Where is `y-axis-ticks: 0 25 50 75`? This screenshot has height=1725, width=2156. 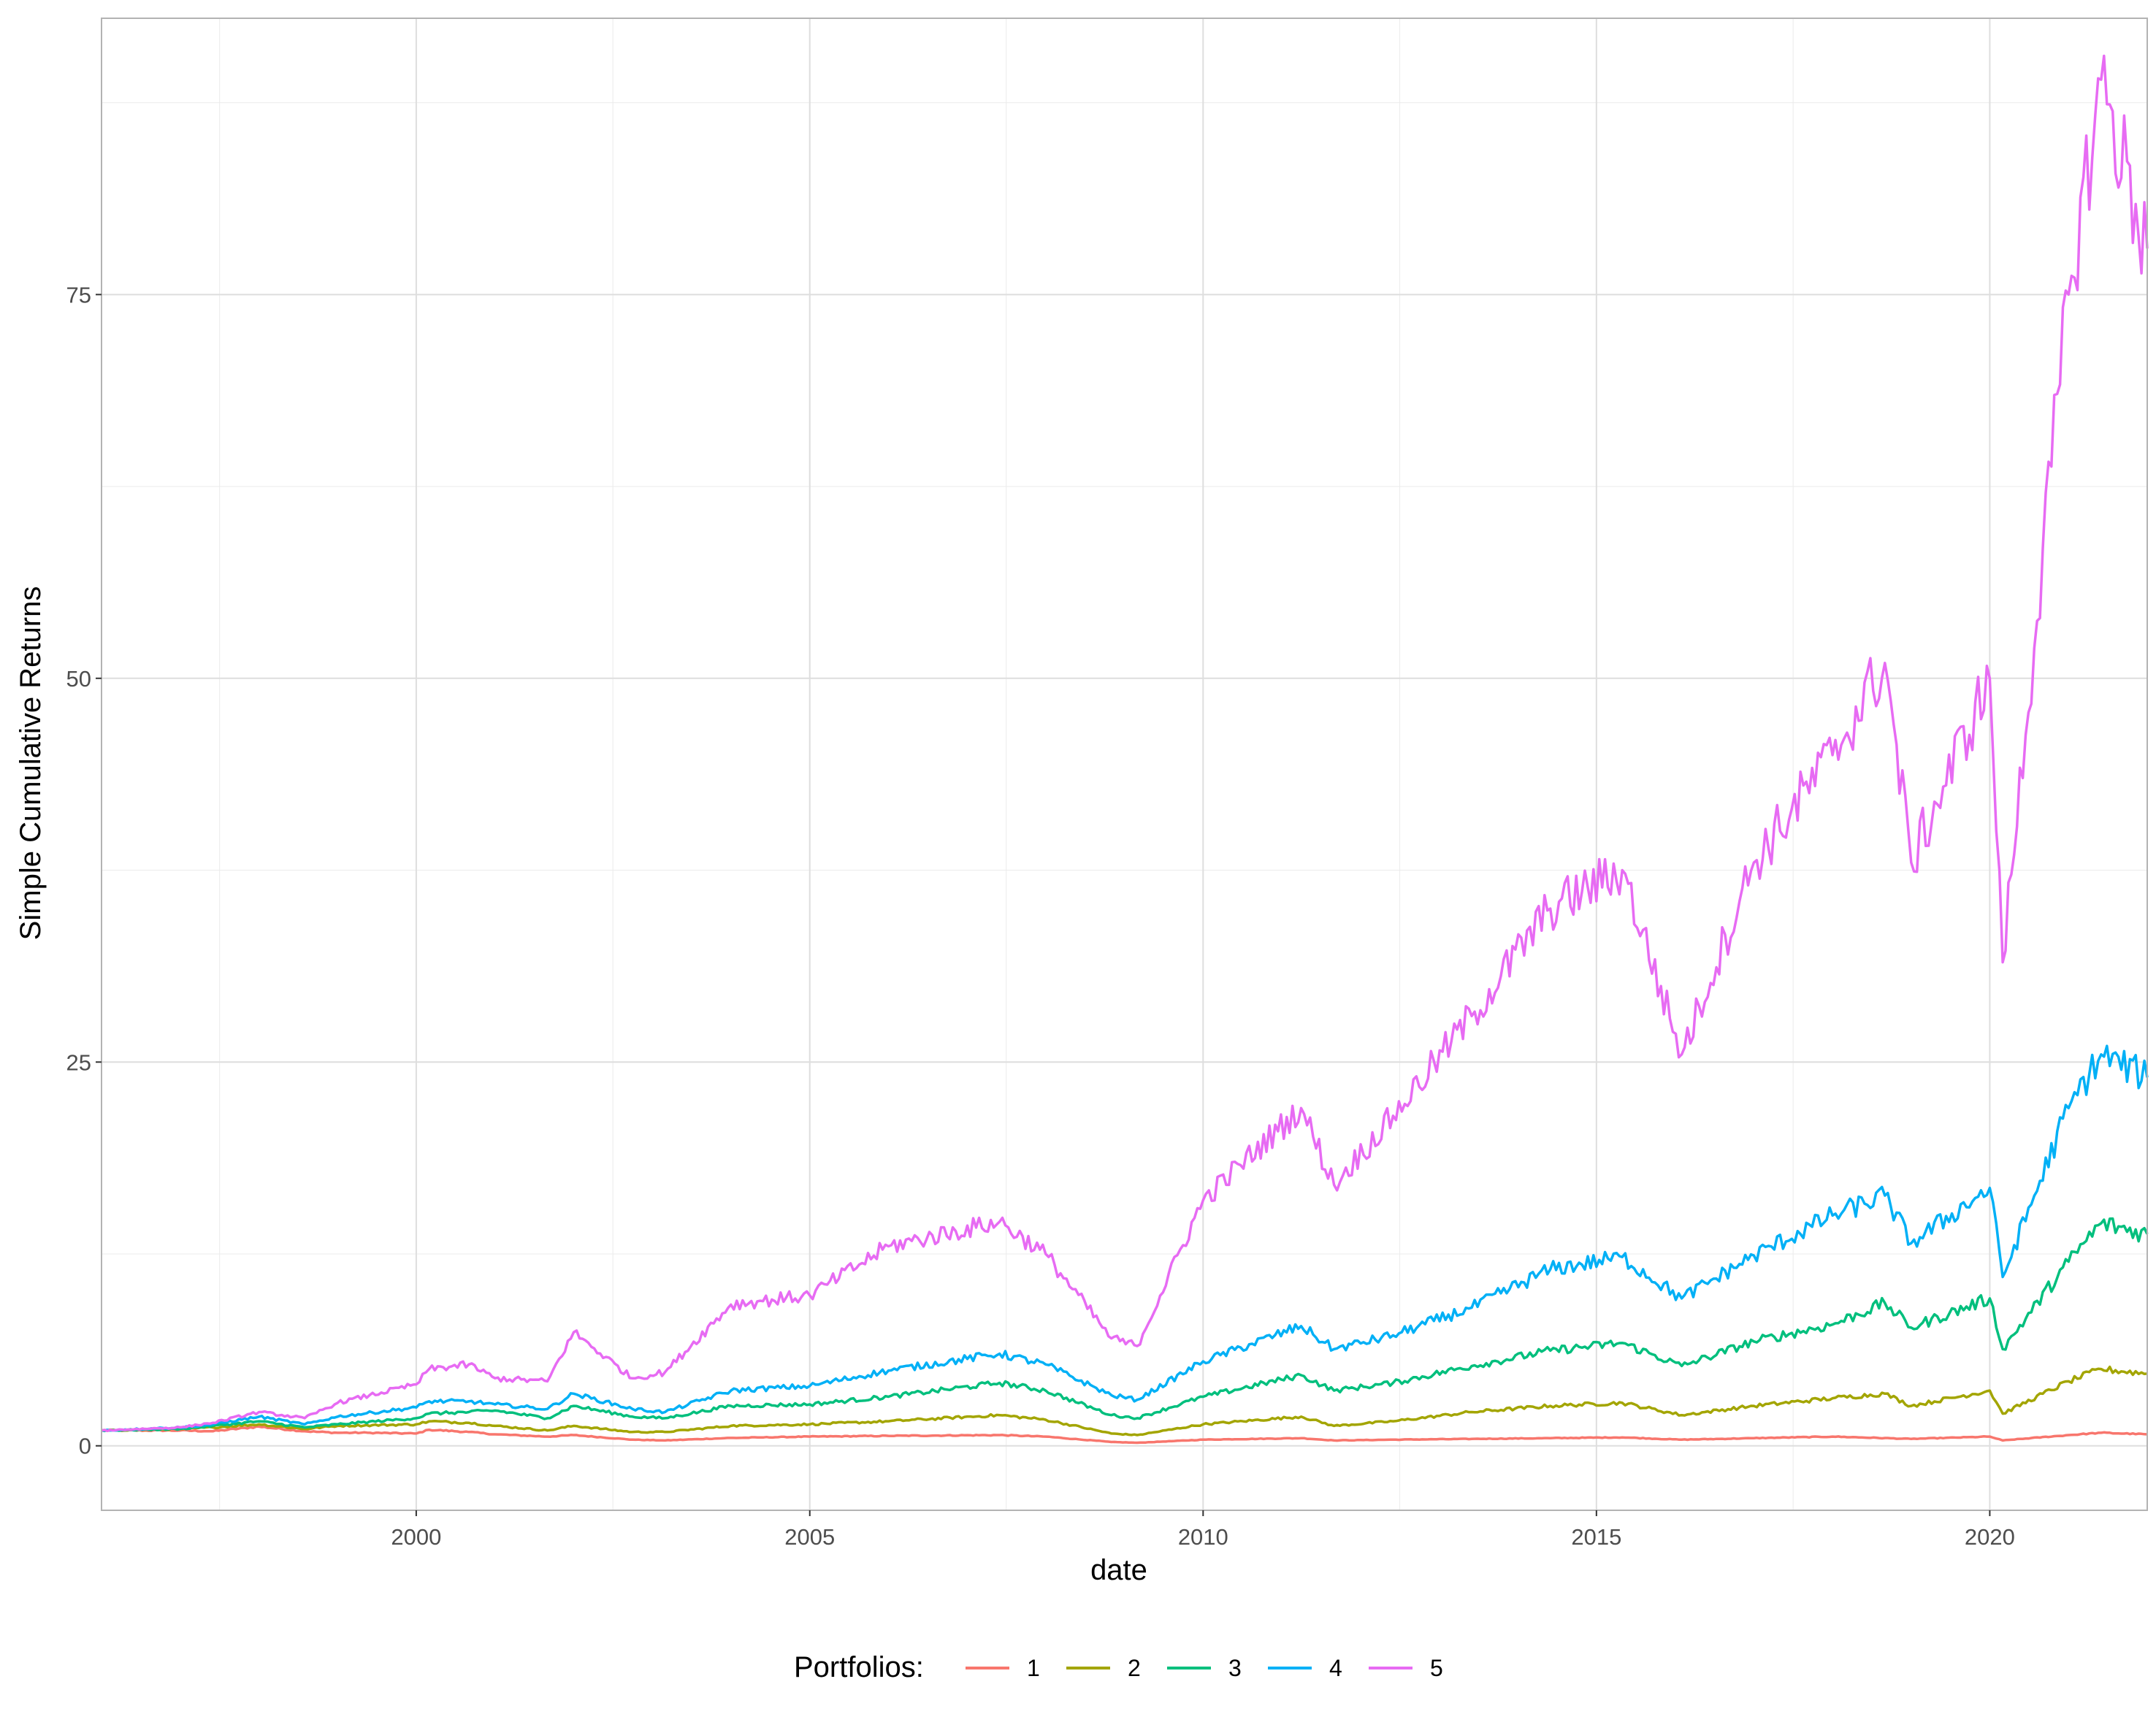 y-axis-ticks: 0 25 50 75 is located at coordinates (84, 870).